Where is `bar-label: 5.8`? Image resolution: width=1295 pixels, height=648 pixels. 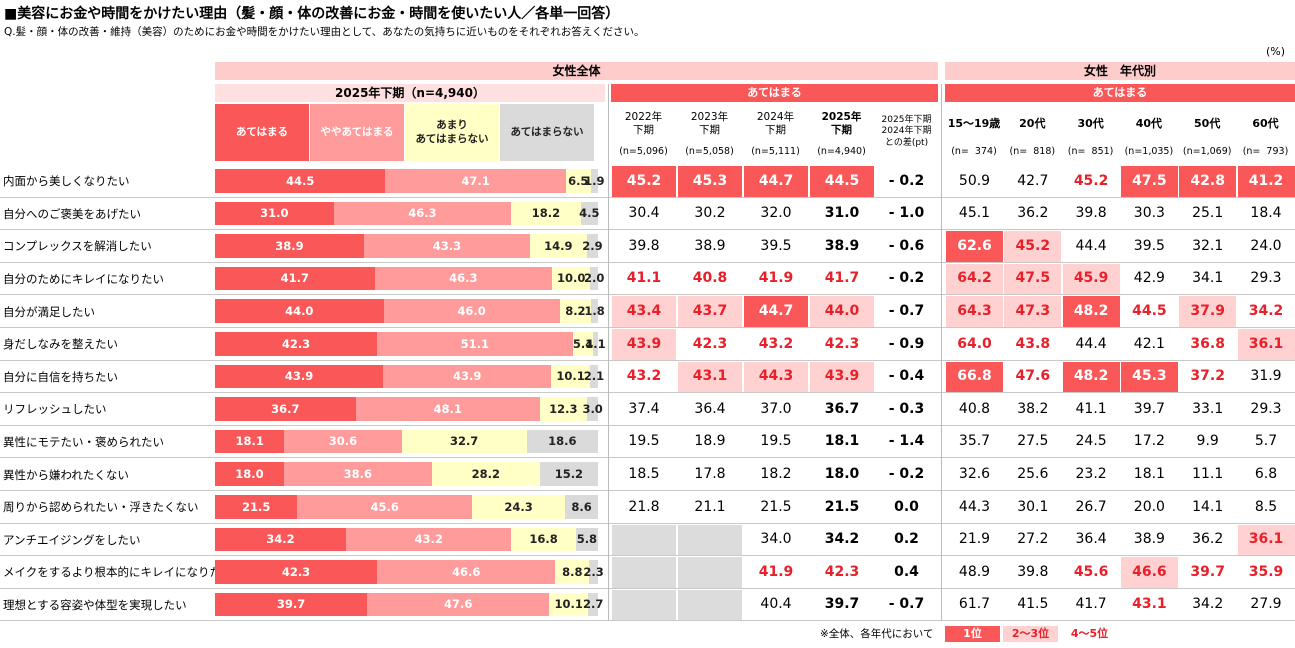 bar-label: 5.8 is located at coordinates (587, 539).